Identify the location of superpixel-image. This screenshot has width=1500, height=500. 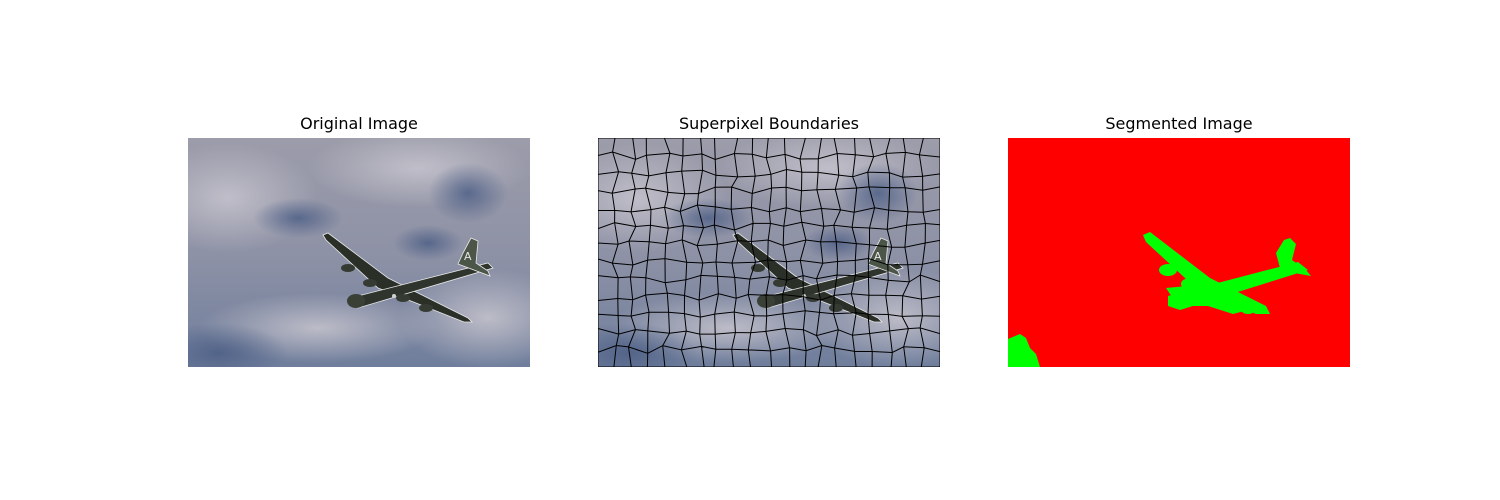
(769, 252).